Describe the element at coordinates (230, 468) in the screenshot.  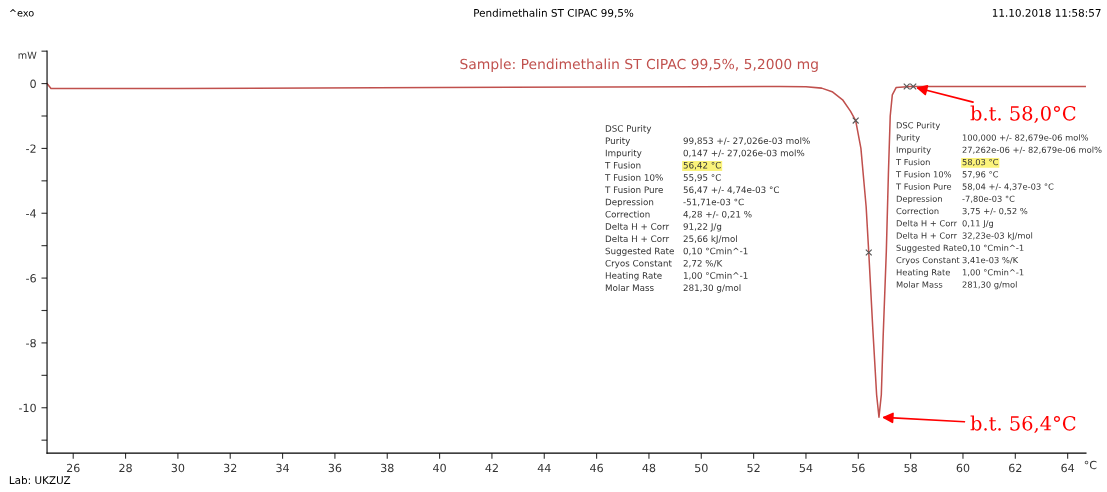
I see `x-tick-label: 32` at that location.